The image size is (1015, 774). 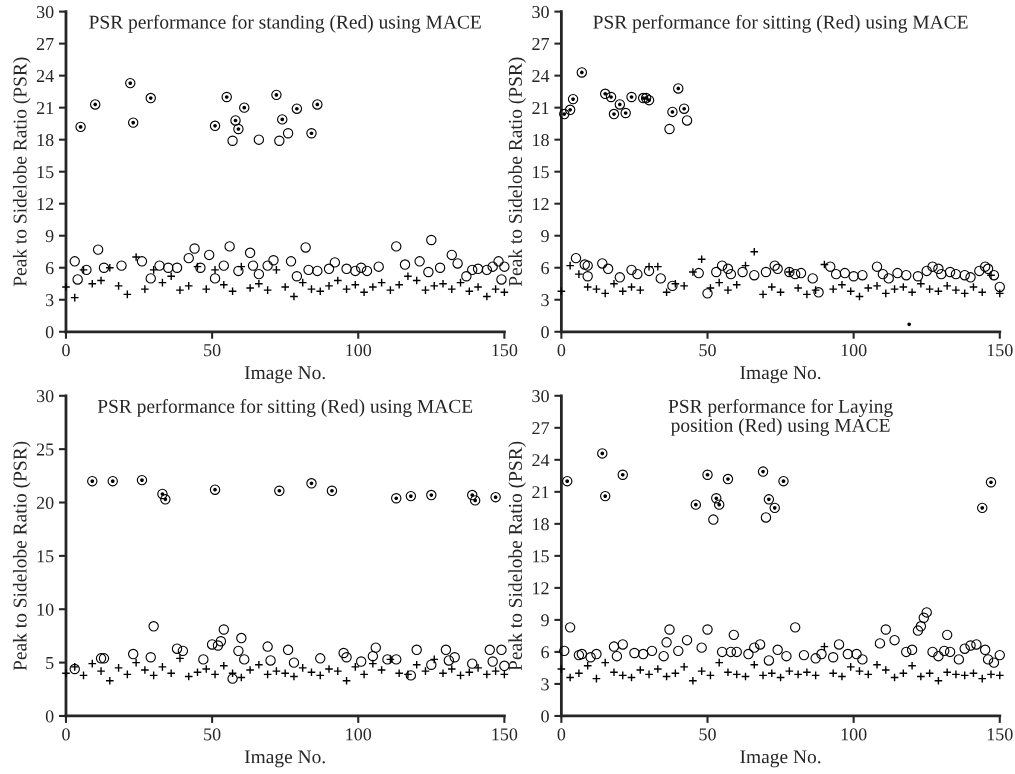 I want to click on text: PSR performance for Laying position (Red) using MACE, so click(x=780, y=417).